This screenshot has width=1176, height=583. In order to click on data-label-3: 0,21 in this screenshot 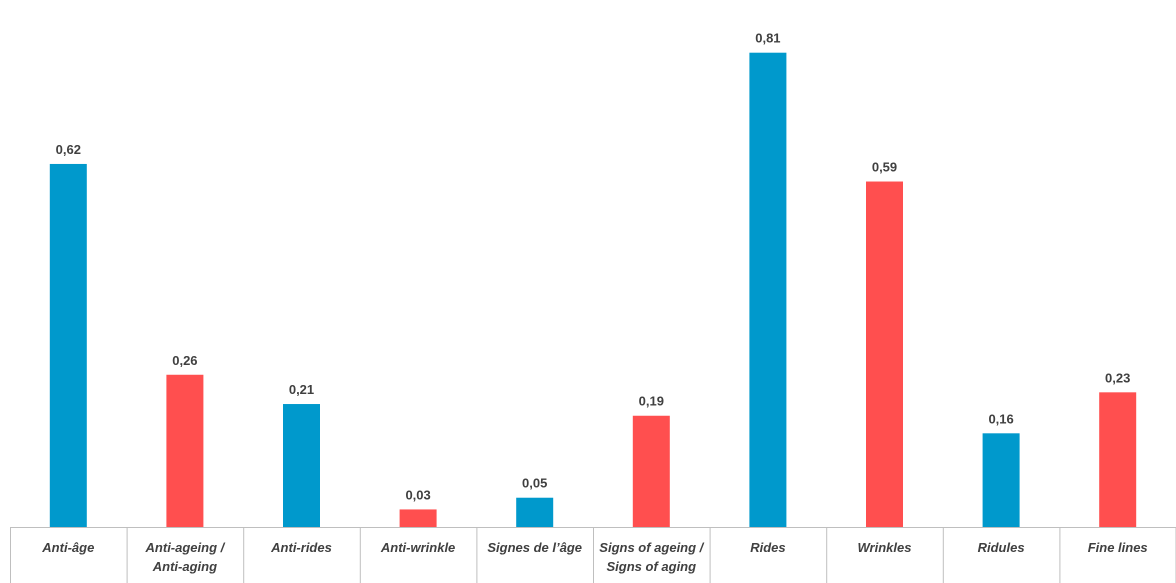, I will do `click(301, 389)`.